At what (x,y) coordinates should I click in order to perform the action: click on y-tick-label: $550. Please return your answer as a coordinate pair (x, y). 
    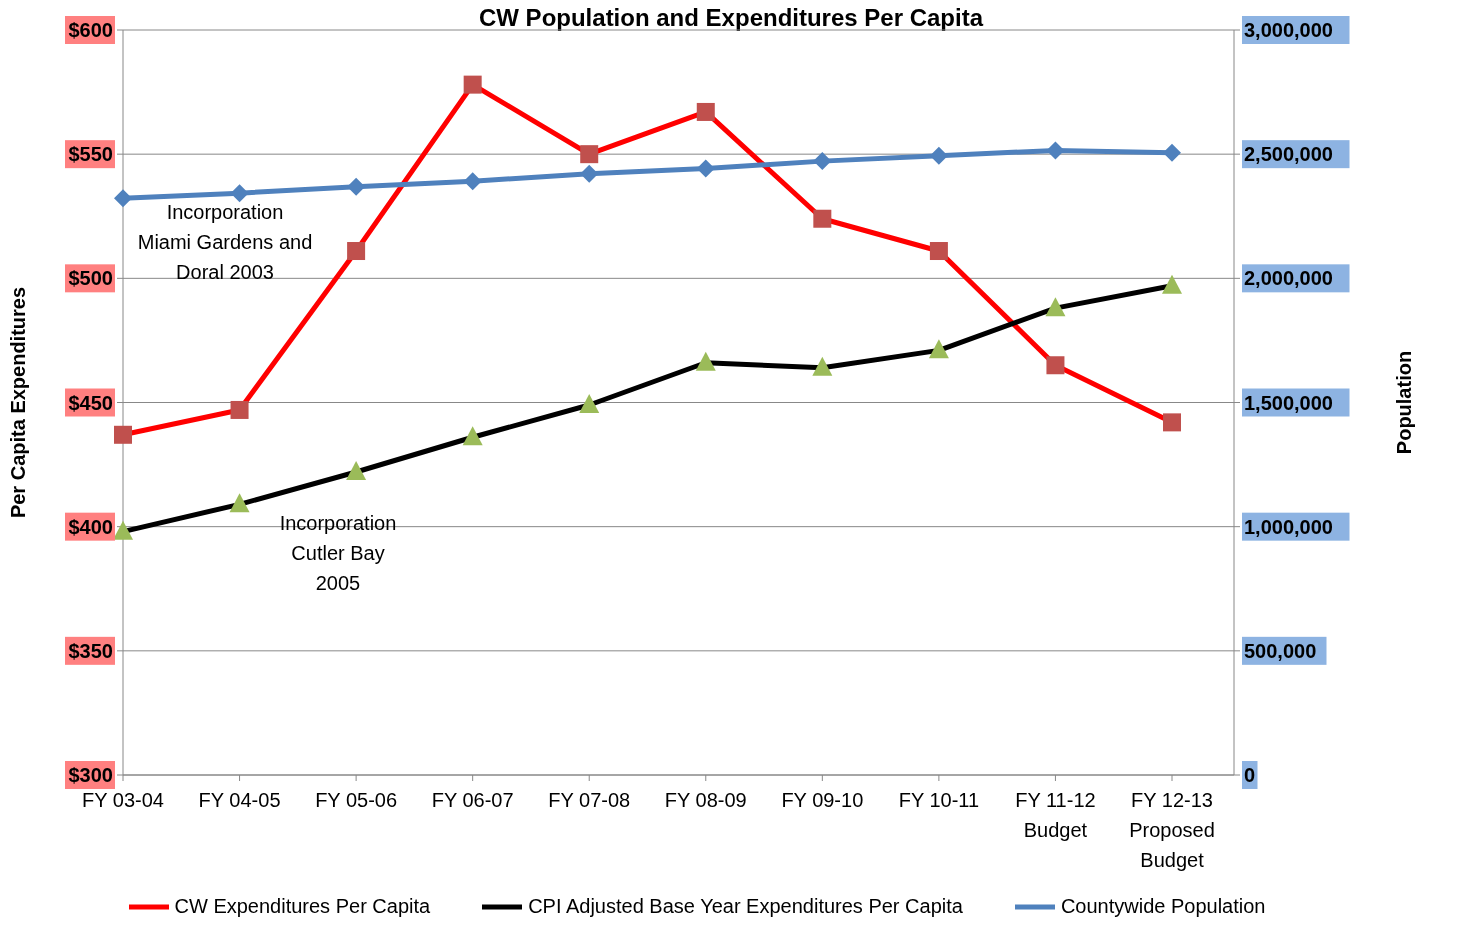
    Looking at the image, I should click on (90, 154).